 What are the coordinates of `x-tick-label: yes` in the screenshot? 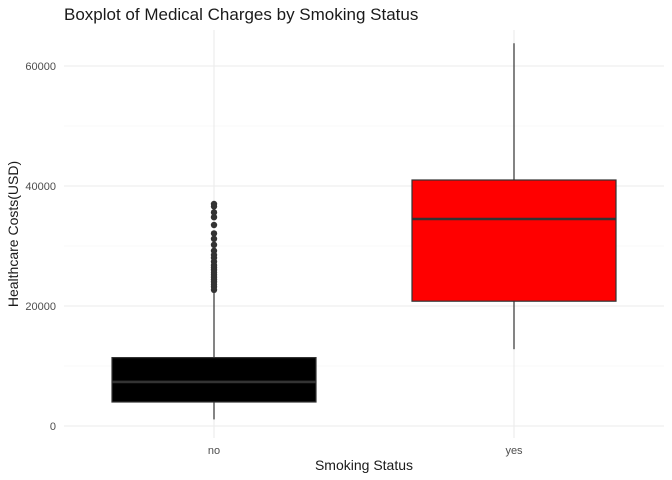 It's located at (514, 451).